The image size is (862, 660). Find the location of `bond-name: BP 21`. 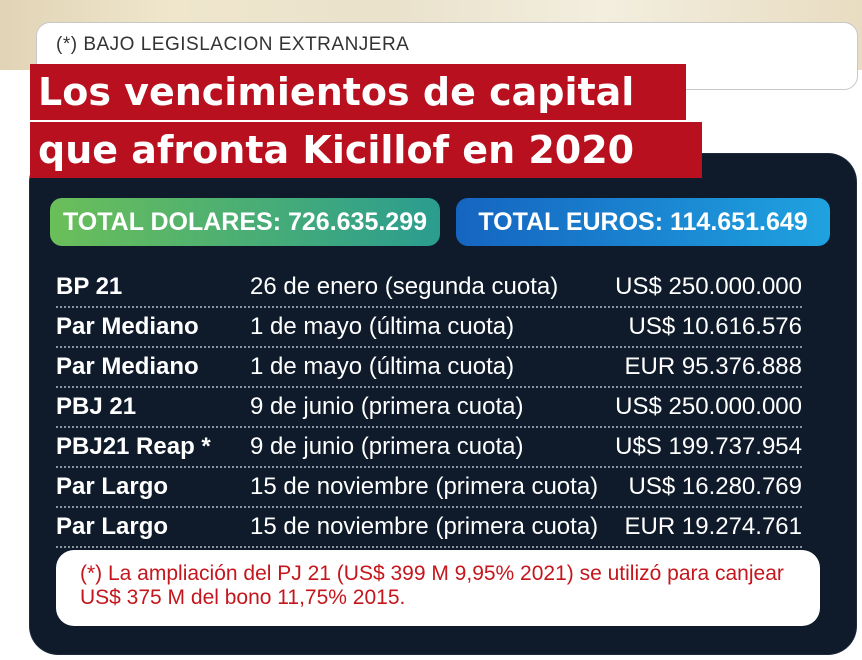

bond-name: BP 21 is located at coordinates (89, 286).